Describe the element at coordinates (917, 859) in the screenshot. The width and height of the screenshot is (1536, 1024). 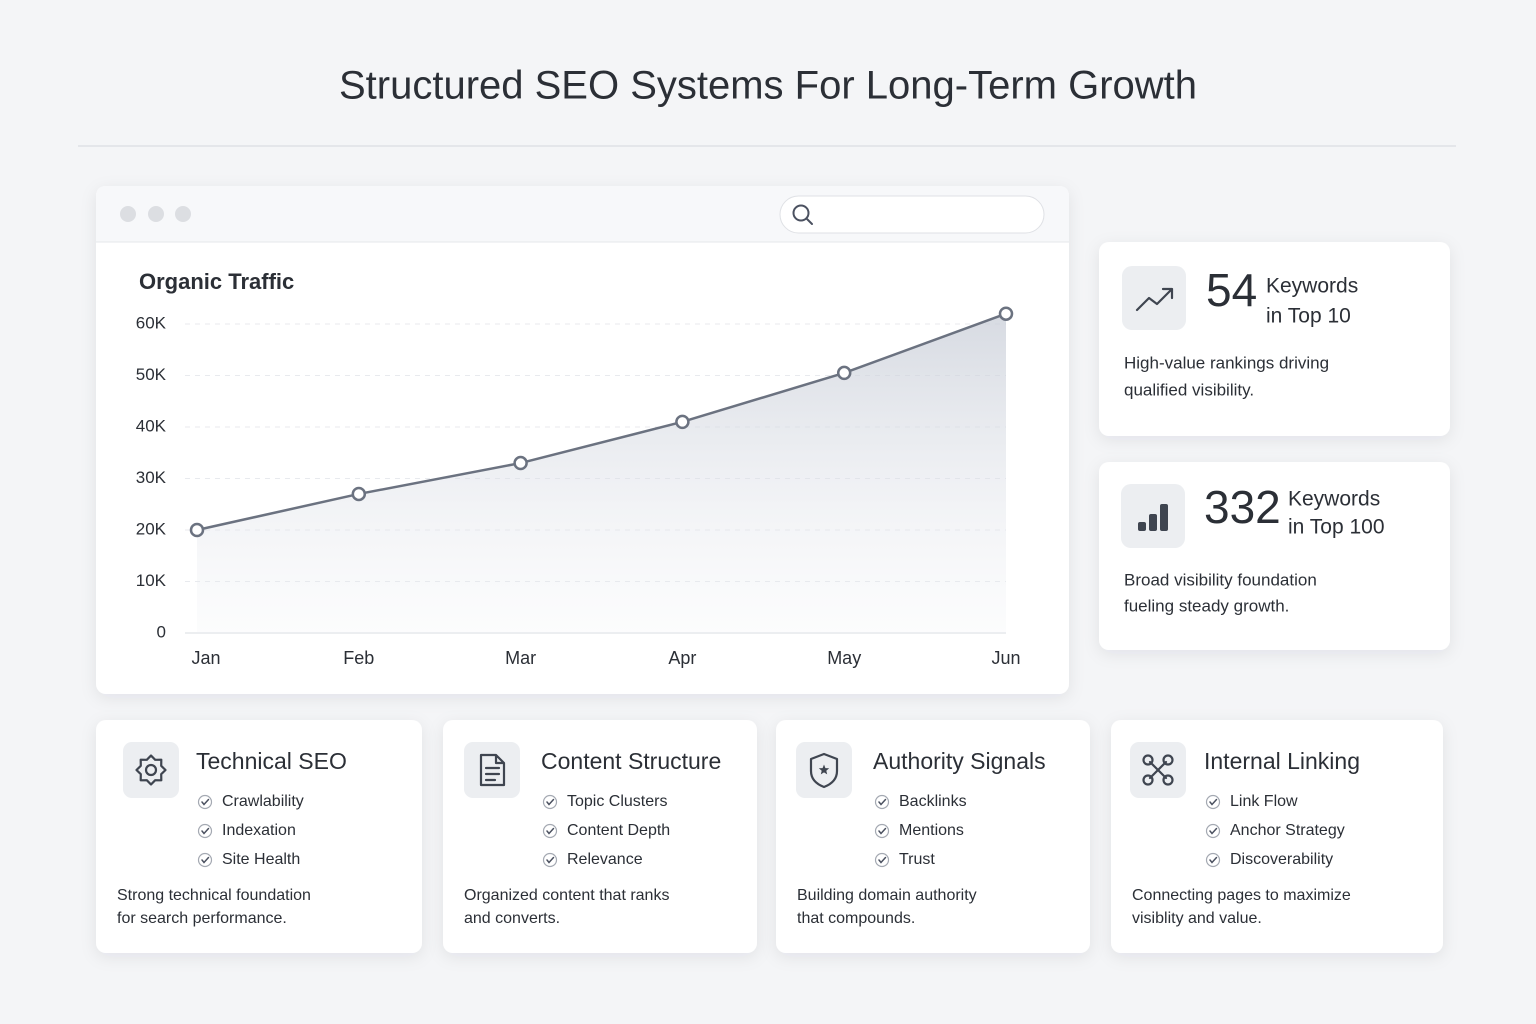
I see `card-item: Trust` at that location.